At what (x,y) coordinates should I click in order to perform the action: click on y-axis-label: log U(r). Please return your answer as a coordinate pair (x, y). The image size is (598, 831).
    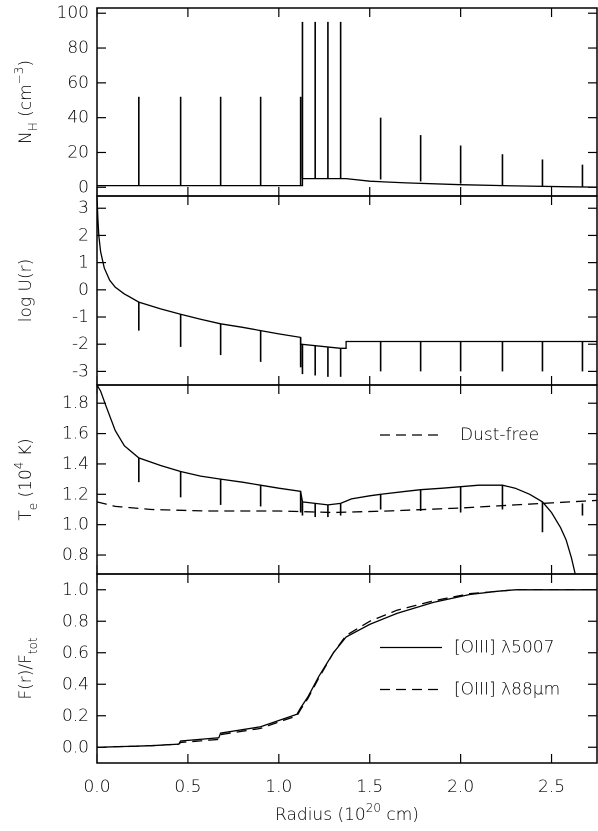
    Looking at the image, I should click on (26, 290).